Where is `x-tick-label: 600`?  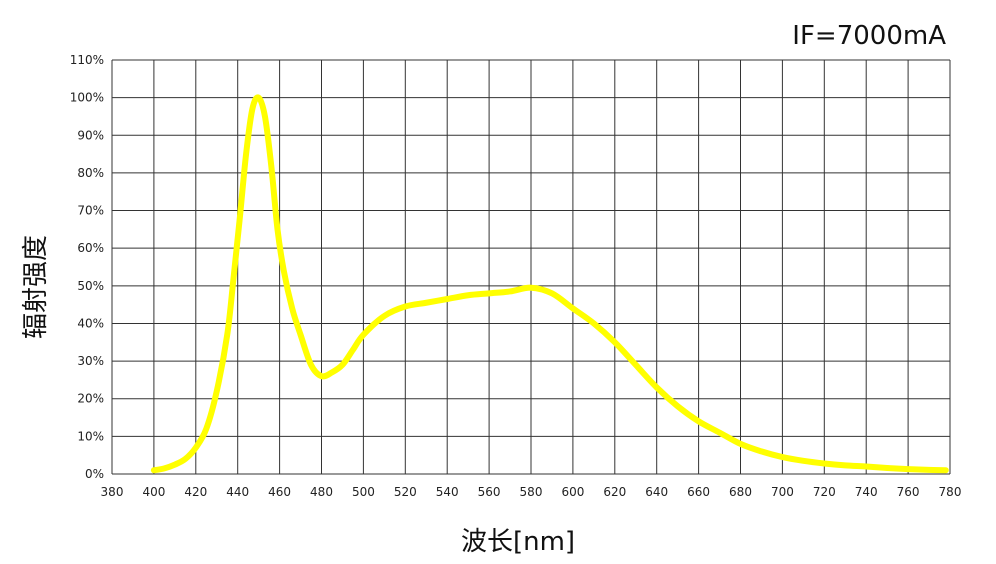
x-tick-label: 600 is located at coordinates (572, 492).